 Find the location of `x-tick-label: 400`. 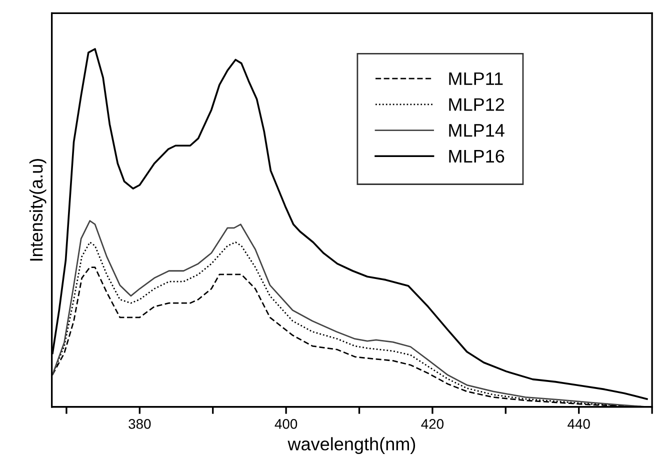

x-tick-label: 400 is located at coordinates (286, 424).